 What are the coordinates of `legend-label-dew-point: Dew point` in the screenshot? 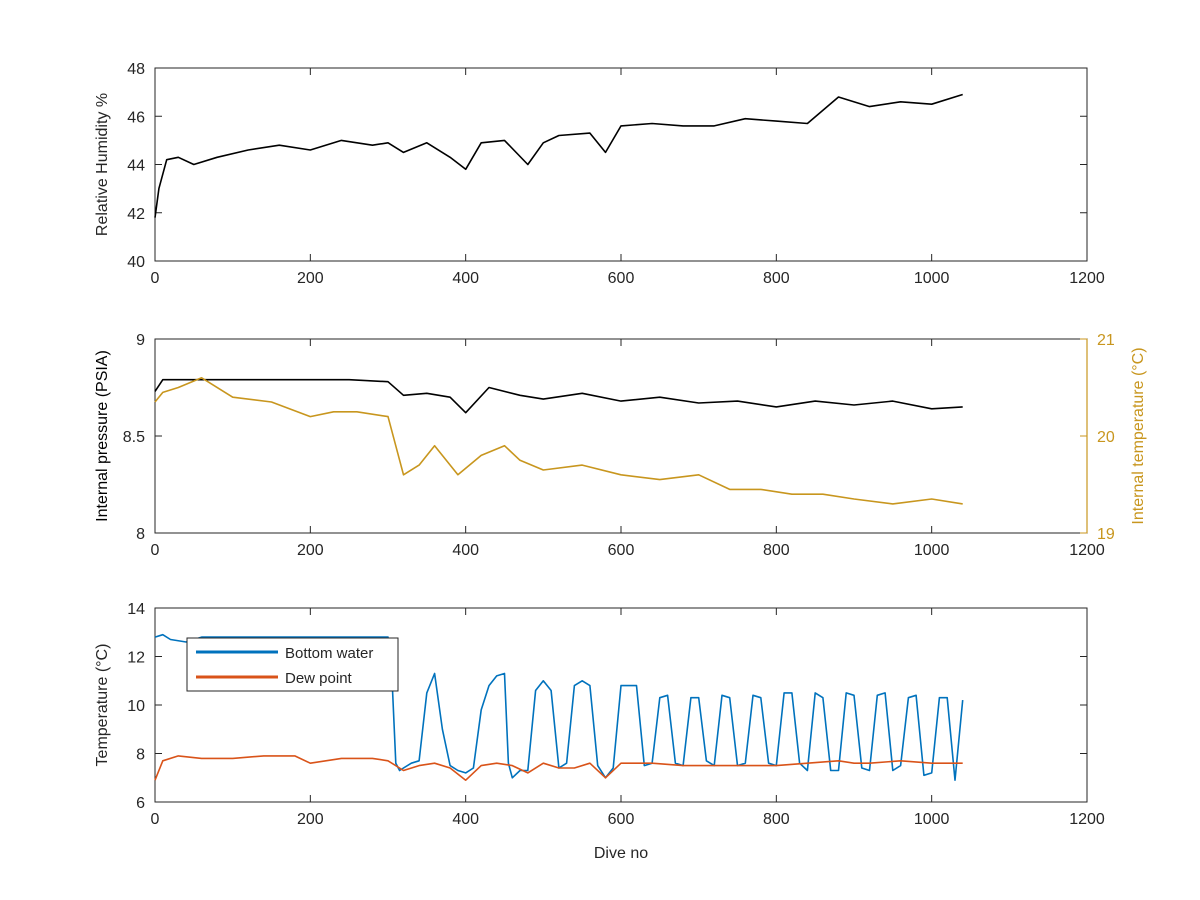 It's located at (319, 678).